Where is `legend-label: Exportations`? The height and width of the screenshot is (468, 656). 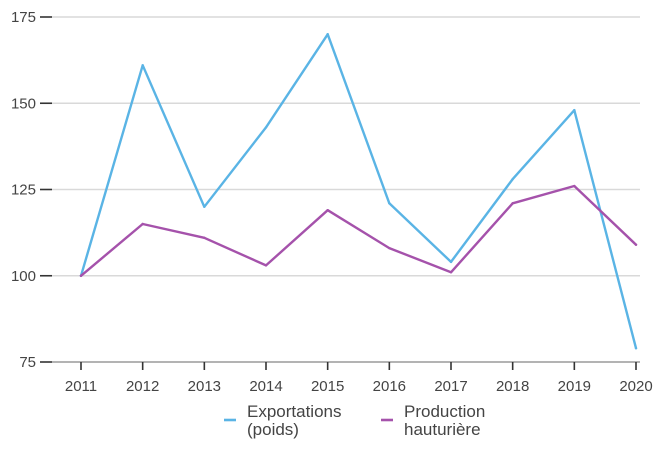 legend-label: Exportations is located at coordinates (294, 411).